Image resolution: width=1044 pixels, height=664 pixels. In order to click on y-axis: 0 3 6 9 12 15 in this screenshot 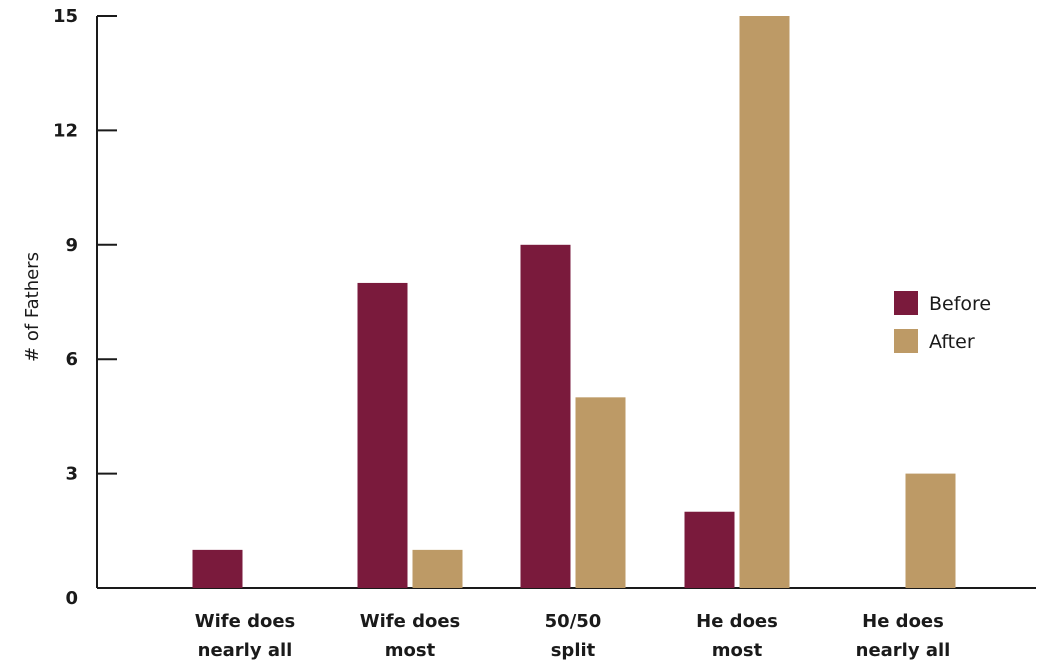, I will do `click(85, 307)`.